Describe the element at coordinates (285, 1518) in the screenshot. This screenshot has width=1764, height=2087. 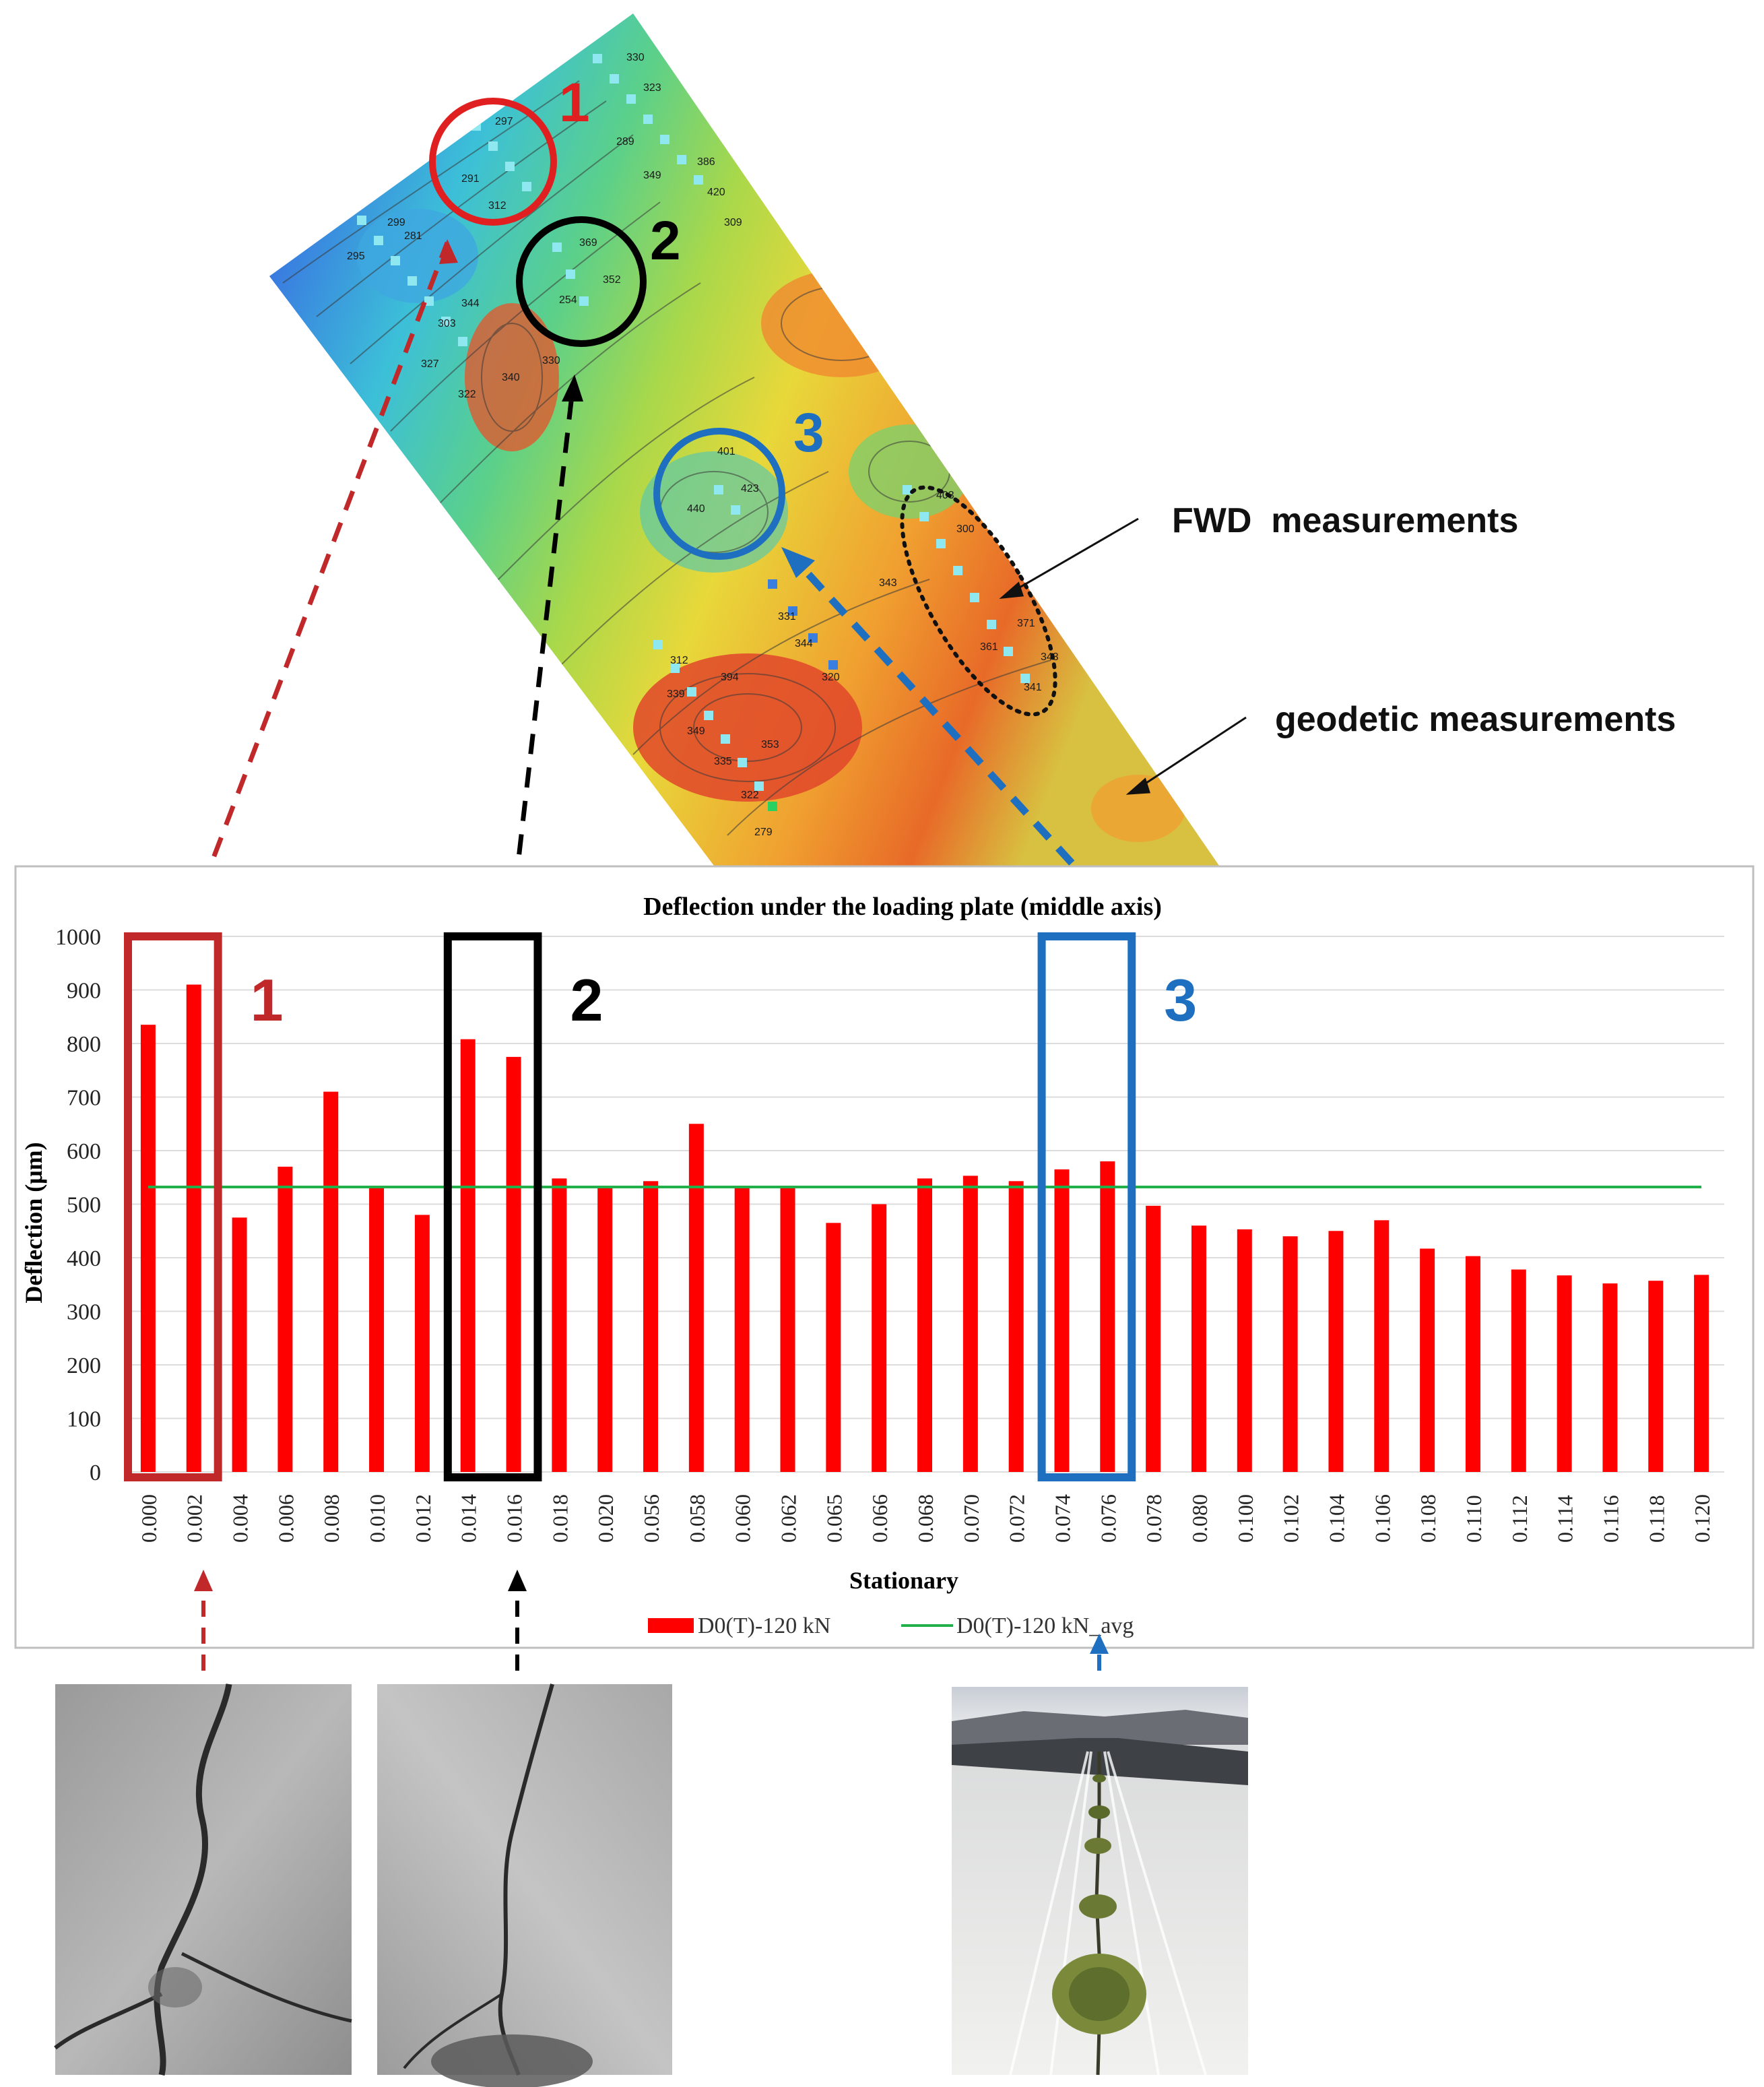
I see `x-tick-label: 0.006` at that location.